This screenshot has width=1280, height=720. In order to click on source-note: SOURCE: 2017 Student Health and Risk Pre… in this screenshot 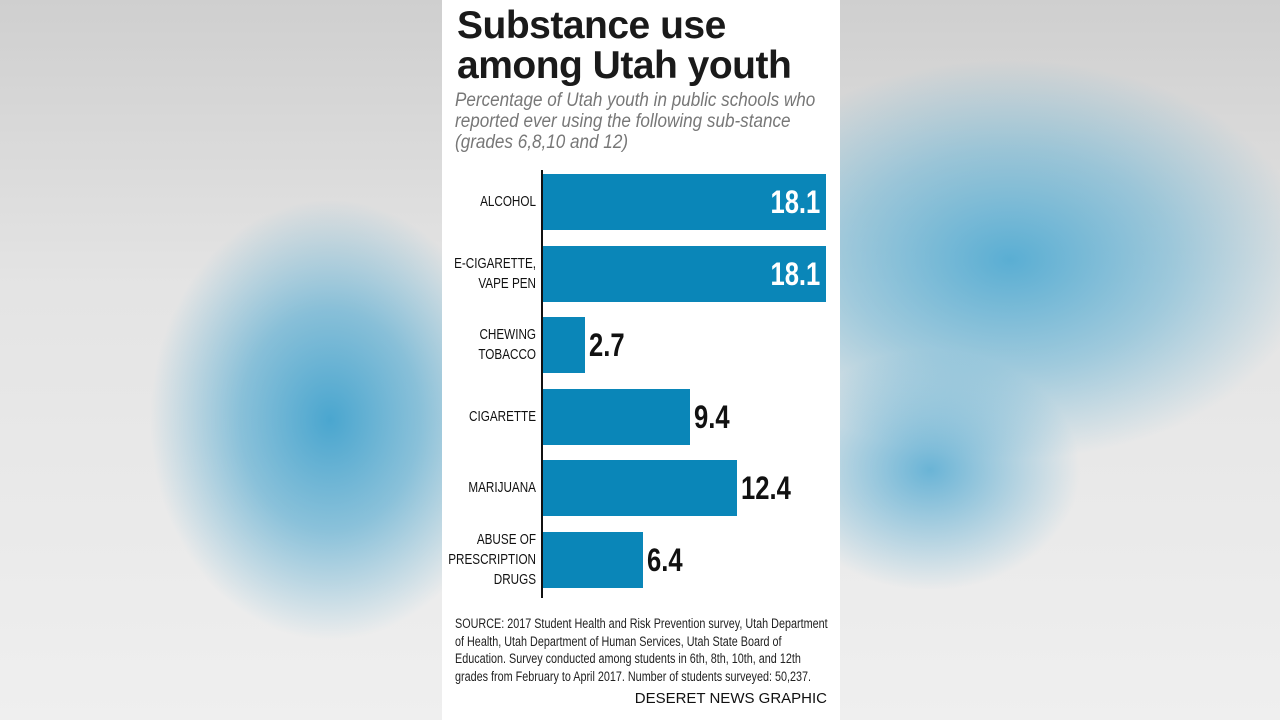, I will do `click(641, 650)`.